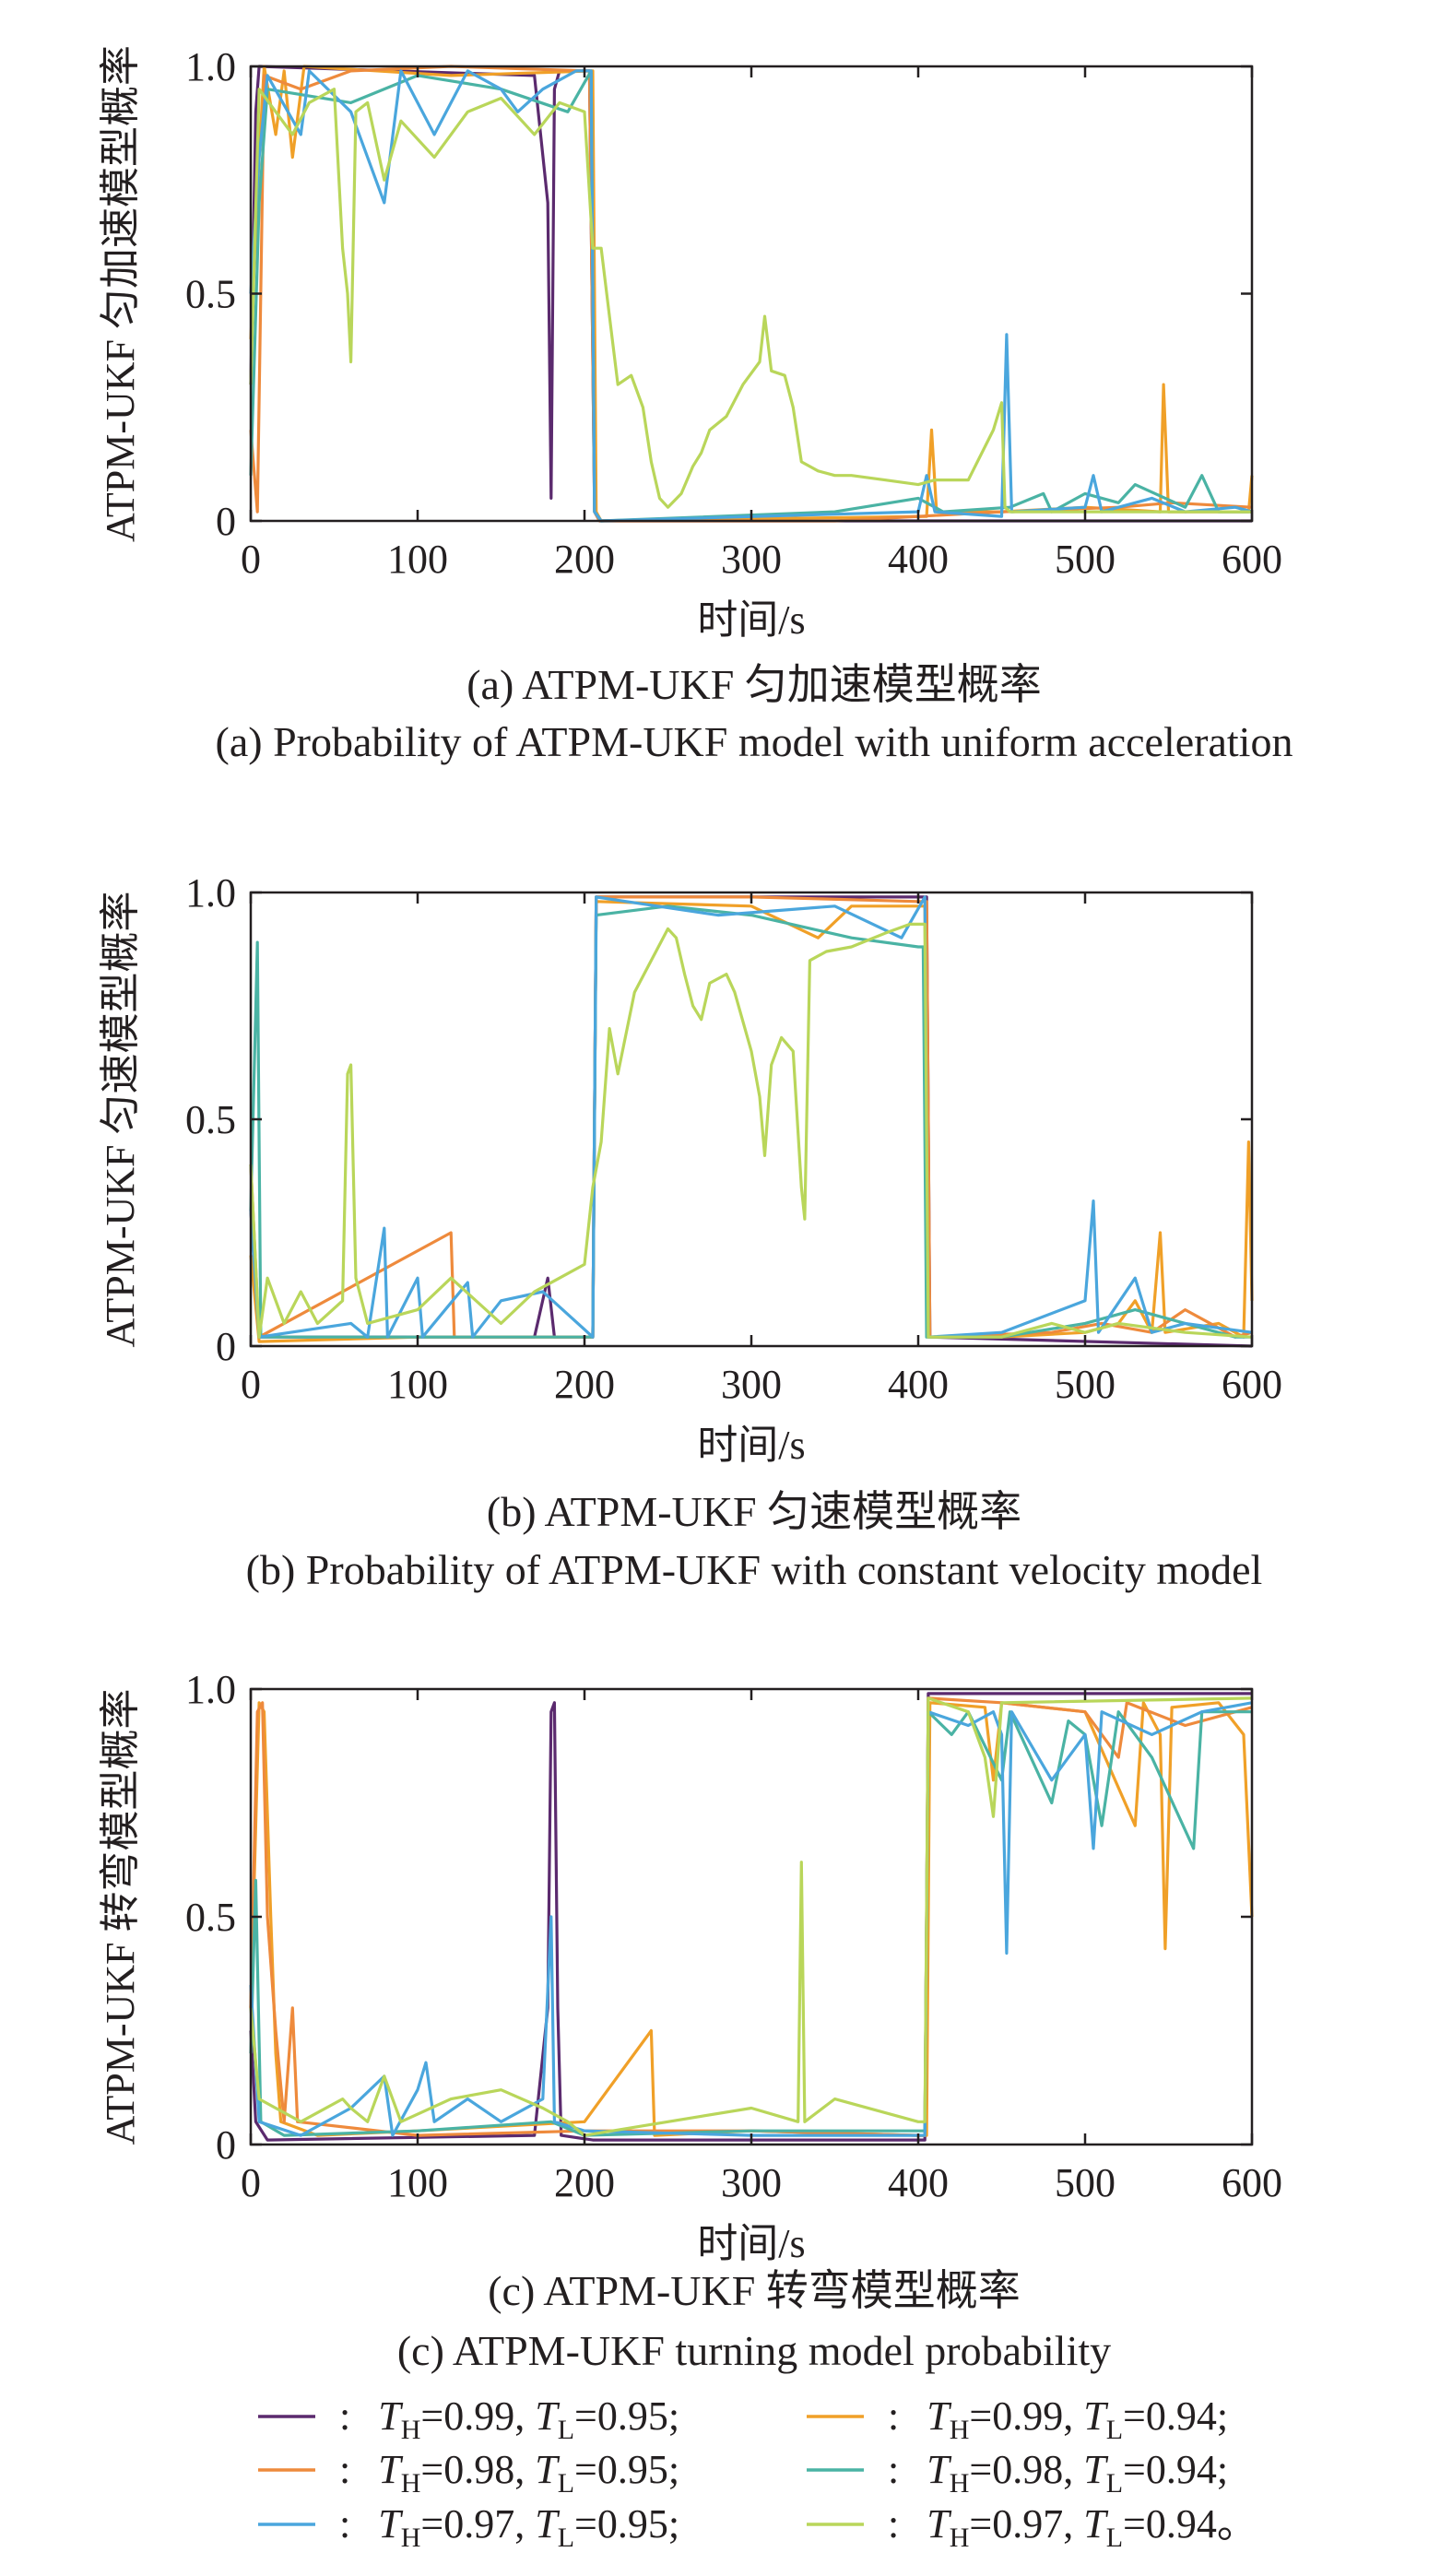 The image size is (1452, 2576). I want to click on legend-item: : TH=0.98, TL=0.94;, so click(1018, 2473).